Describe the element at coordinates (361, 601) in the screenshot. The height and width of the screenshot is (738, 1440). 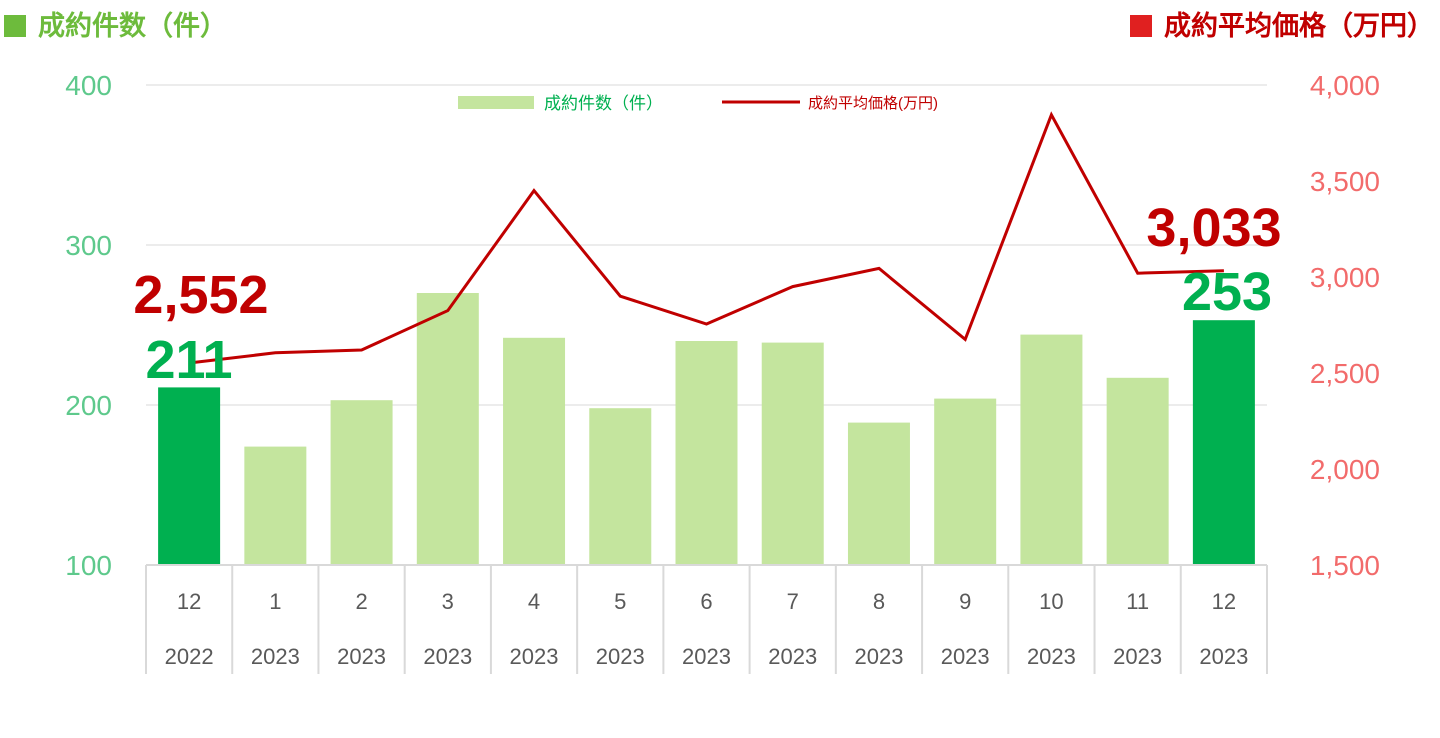
I see `month-tick-label: 2` at that location.